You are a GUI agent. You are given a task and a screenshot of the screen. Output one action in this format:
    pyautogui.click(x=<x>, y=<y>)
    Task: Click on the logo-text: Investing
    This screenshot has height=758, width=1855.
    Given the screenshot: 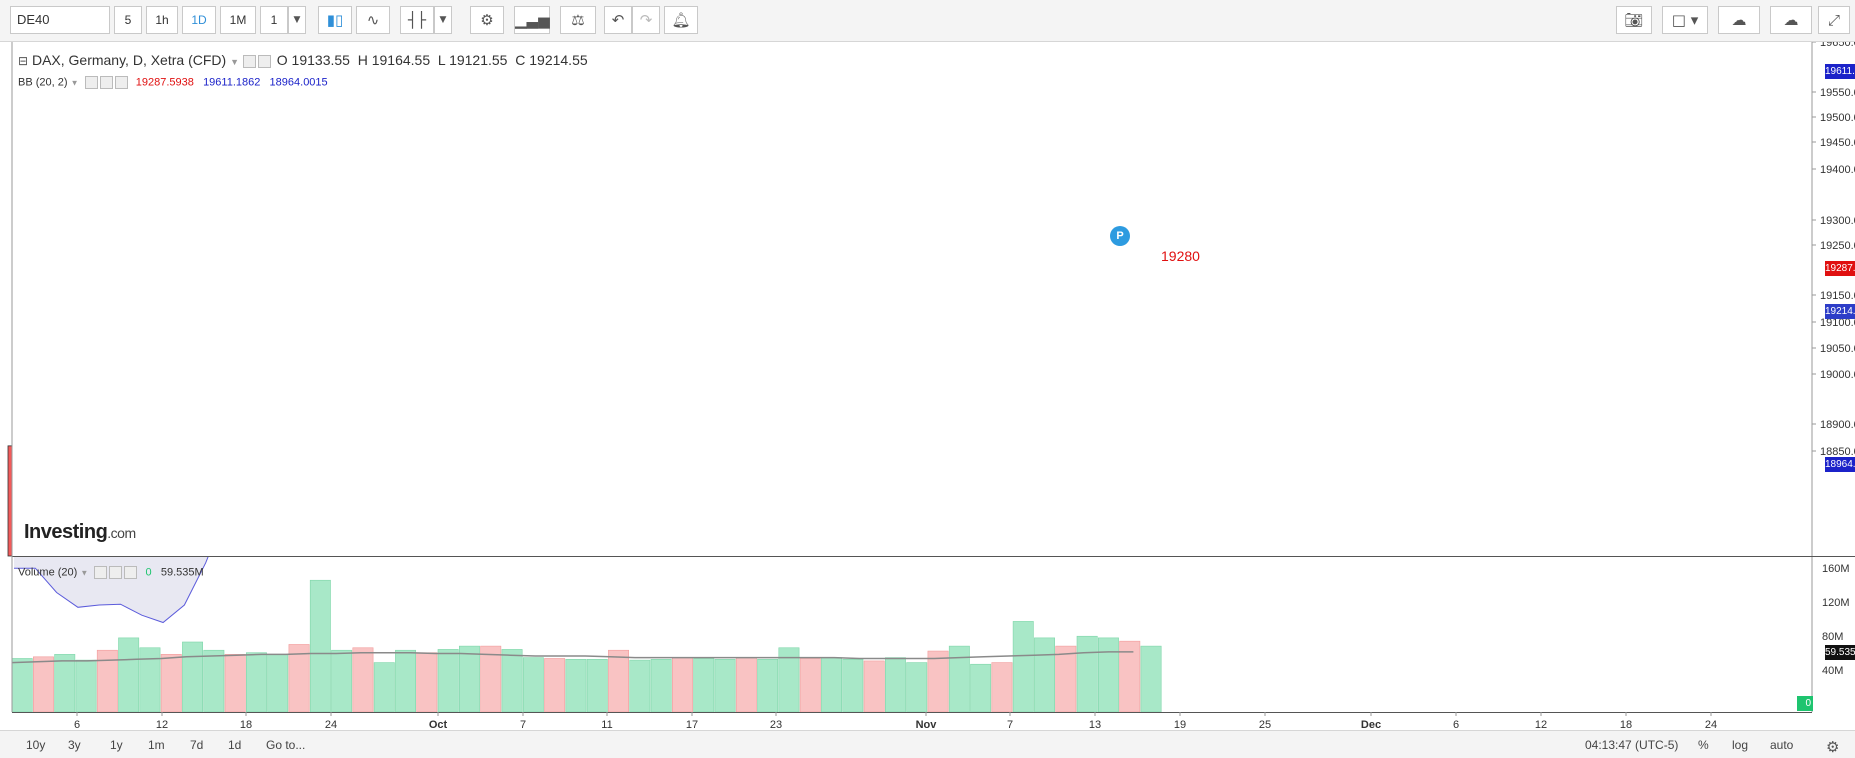 What is the action you would take?
    pyautogui.click(x=66, y=532)
    